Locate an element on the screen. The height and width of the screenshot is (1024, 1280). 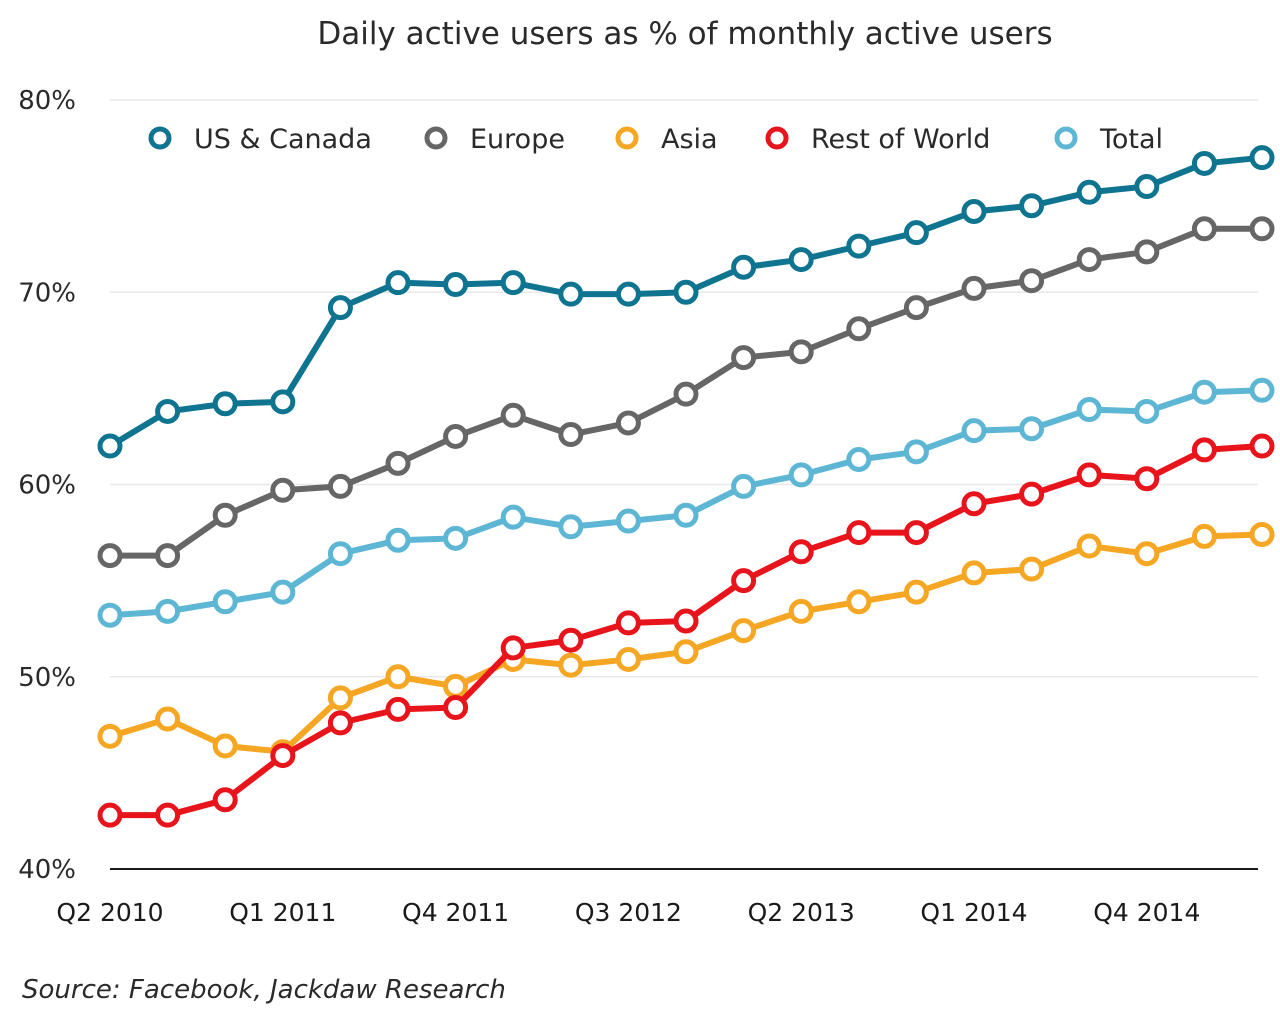
x-tick-label: Q4 2014 is located at coordinates (1146, 912).